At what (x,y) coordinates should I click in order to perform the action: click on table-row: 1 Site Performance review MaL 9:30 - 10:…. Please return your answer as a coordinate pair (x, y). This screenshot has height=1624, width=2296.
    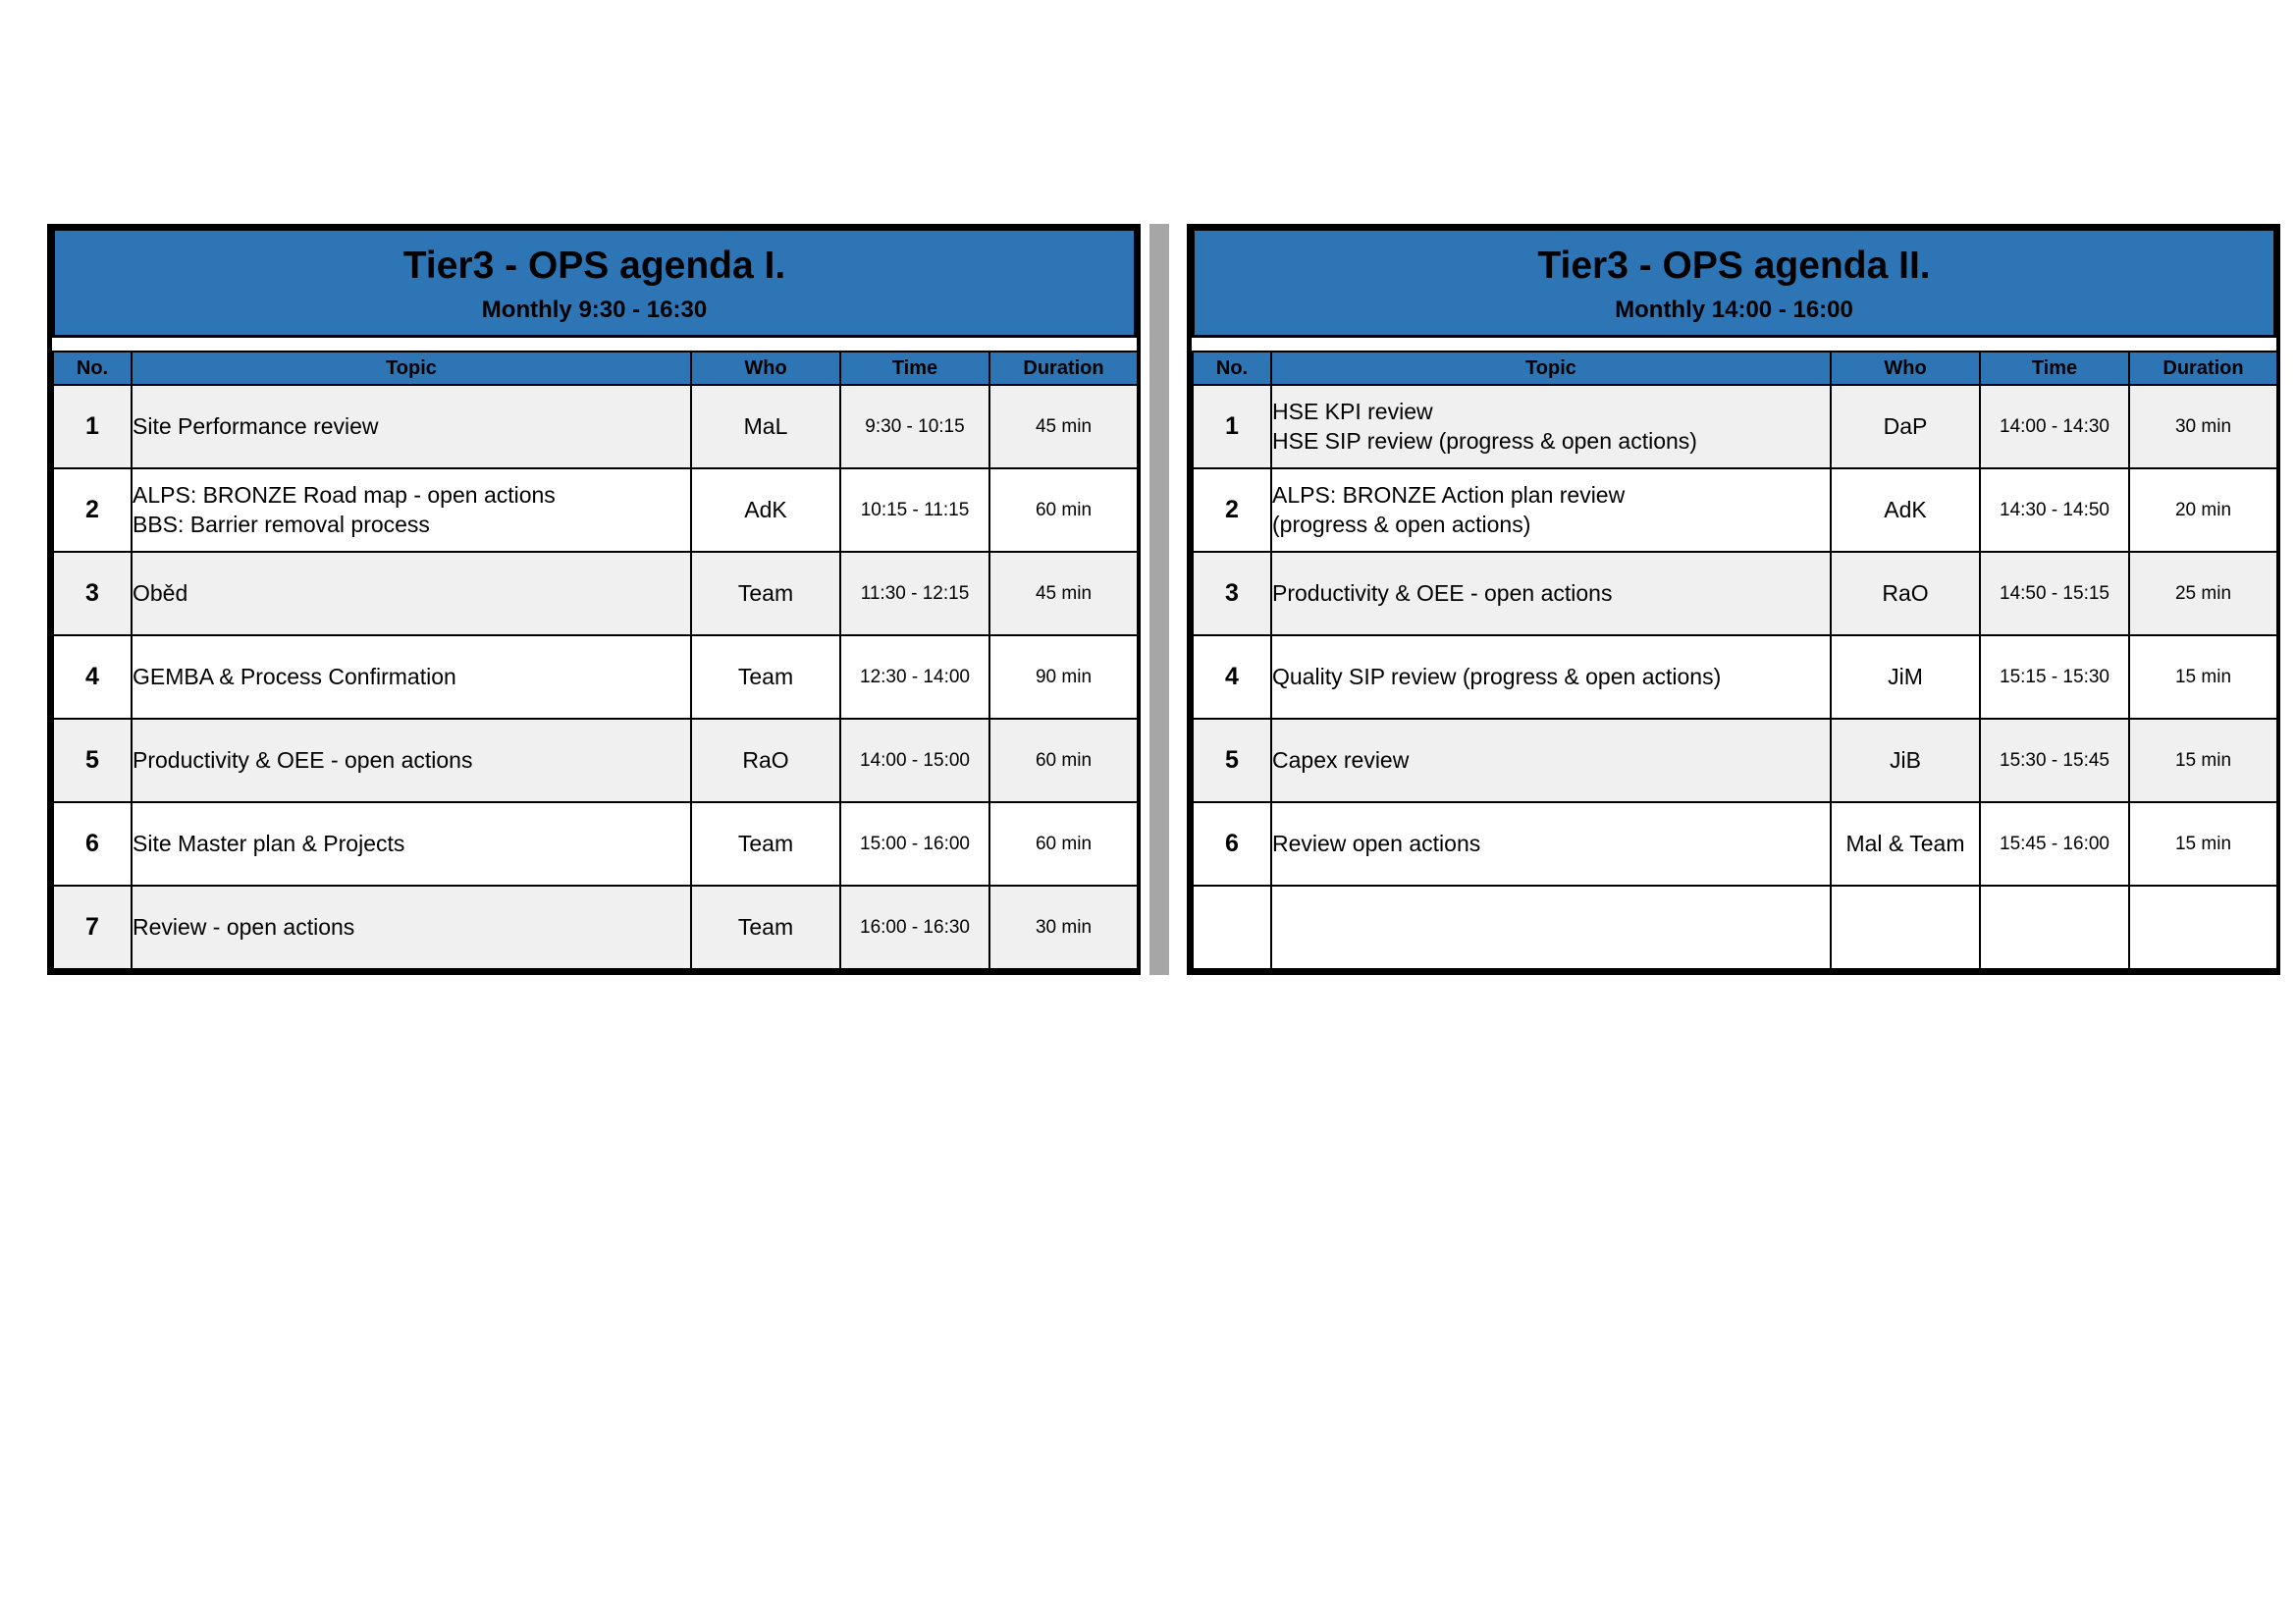
    Looking at the image, I should click on (596, 426).